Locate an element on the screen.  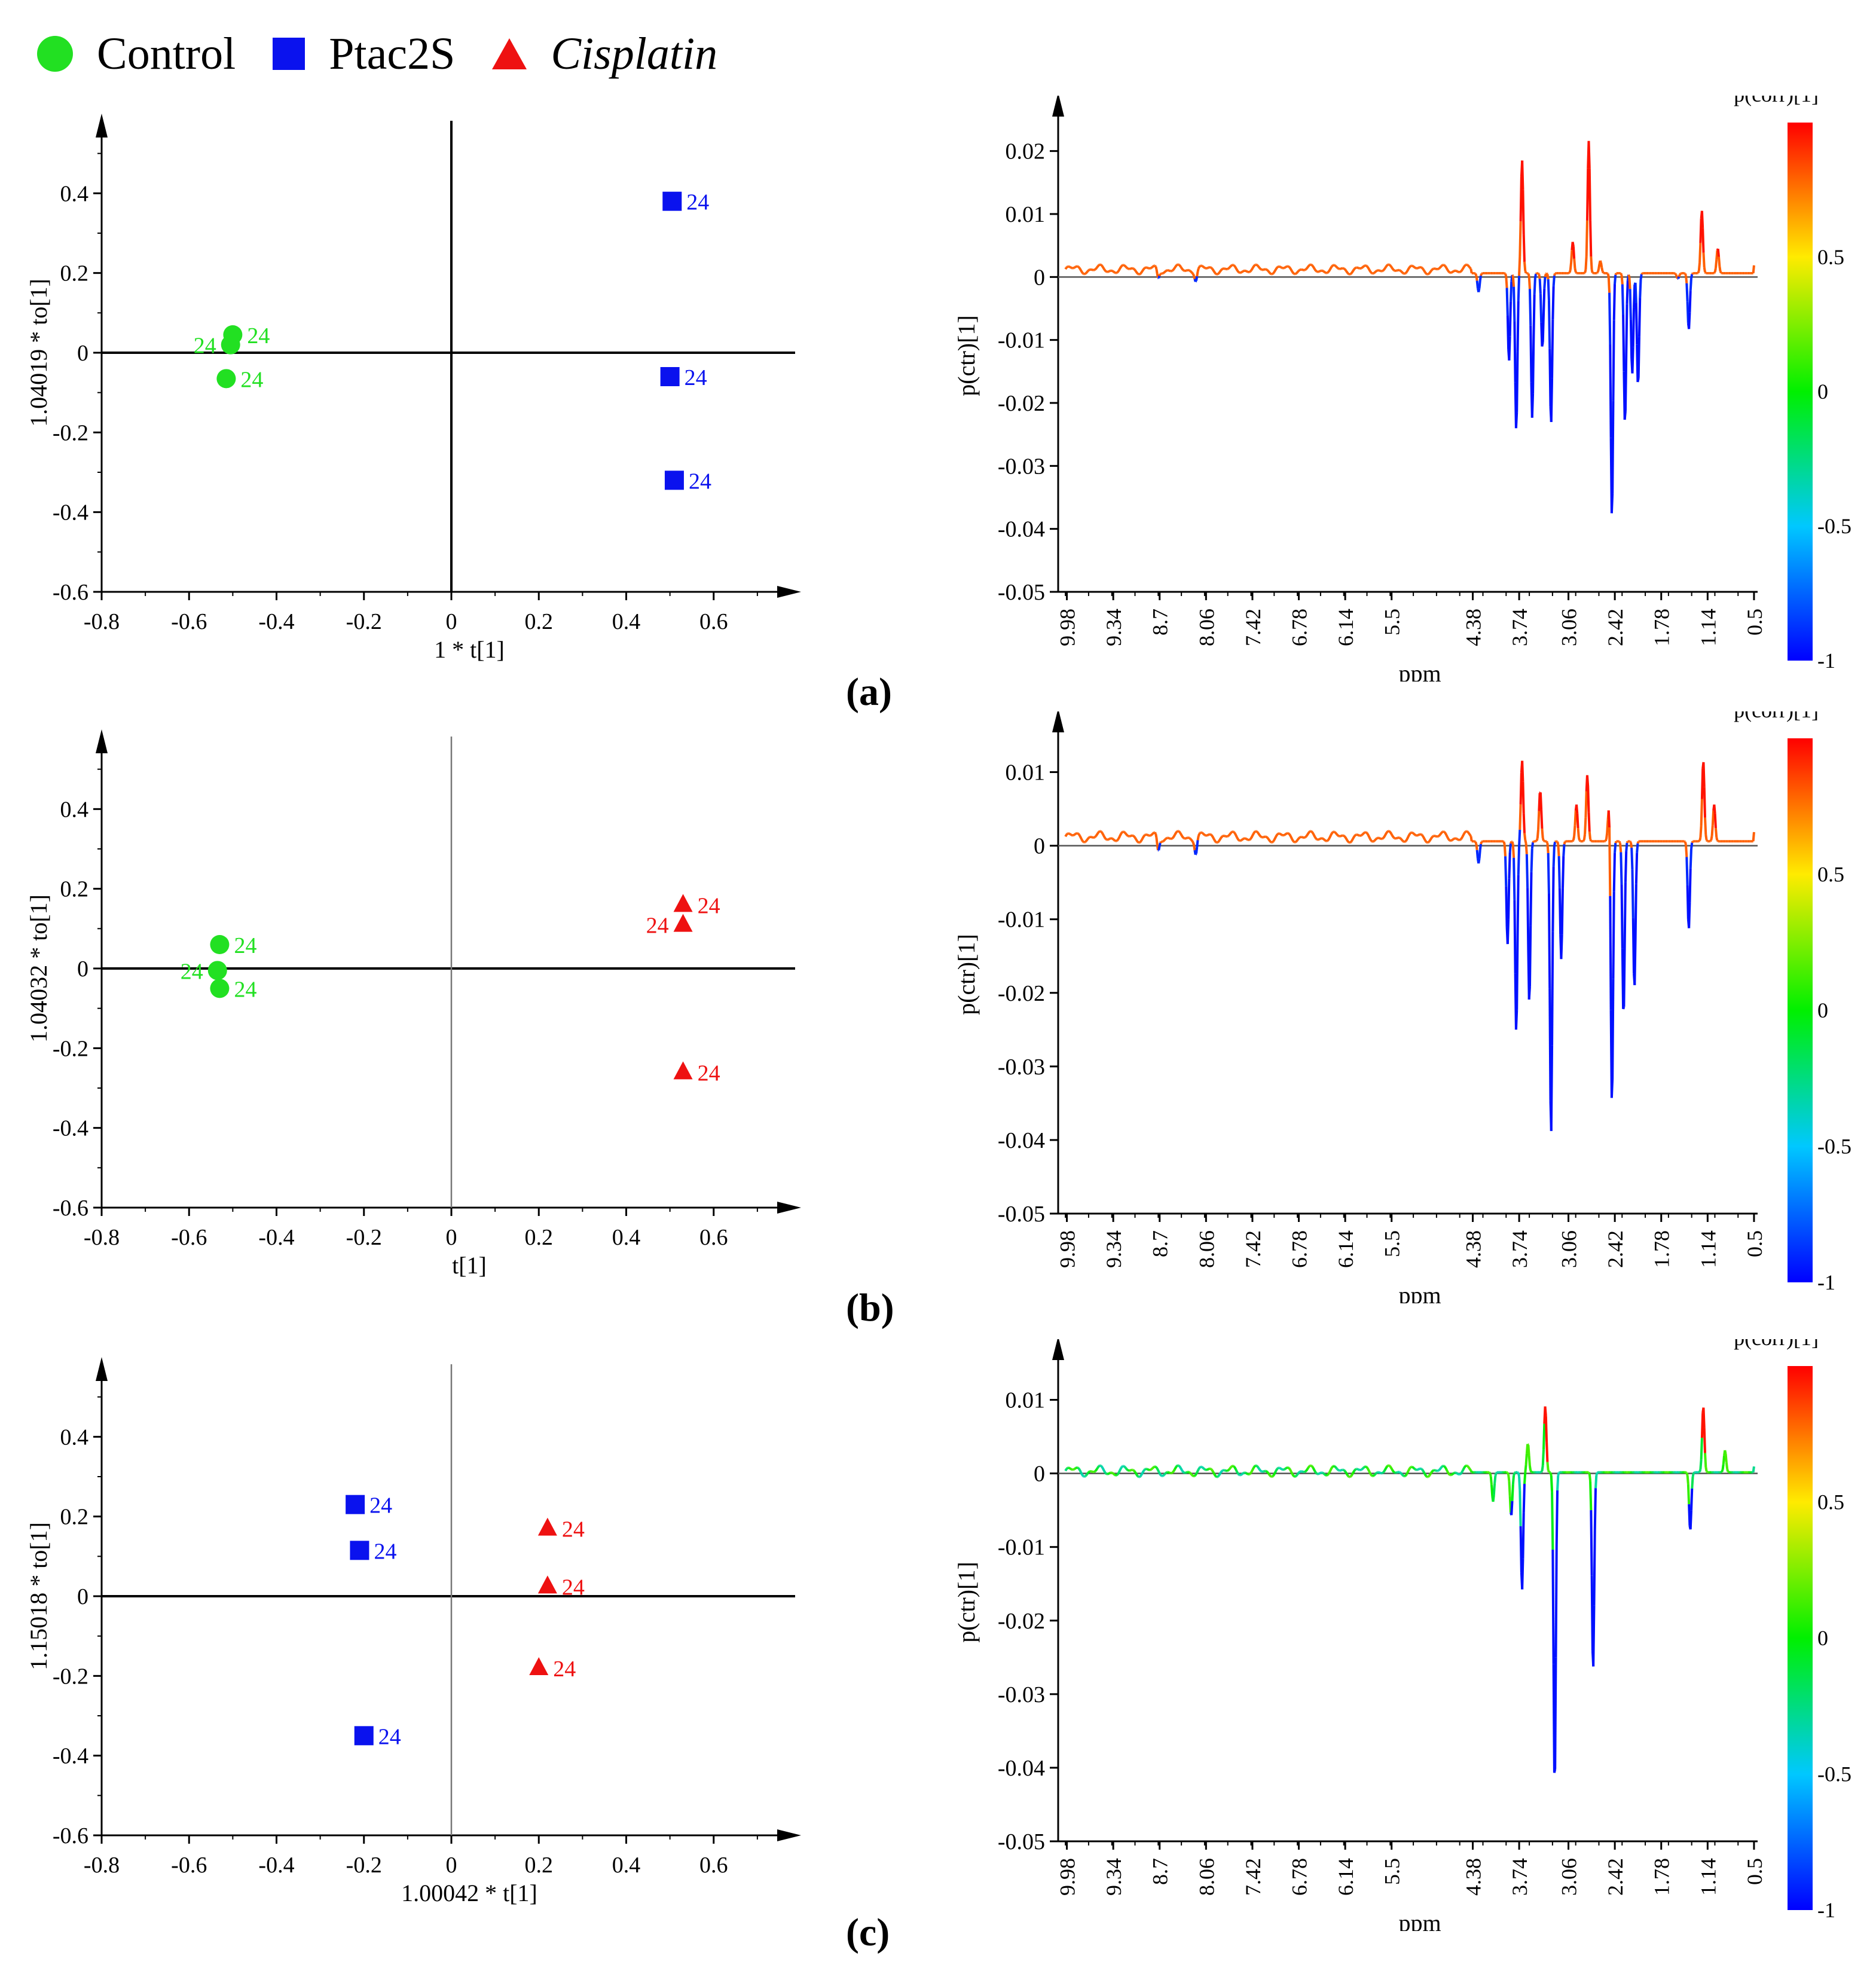
x-axis-arrow is located at coordinates (789, 592).